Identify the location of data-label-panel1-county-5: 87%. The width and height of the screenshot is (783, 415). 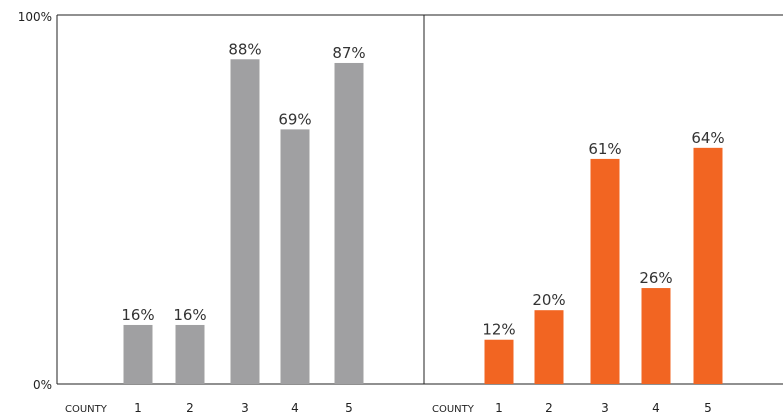
(348, 53).